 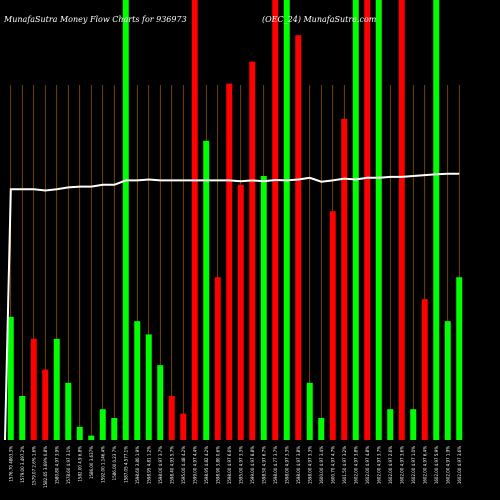 I want to click on tick-label: 1598.95 4.82 4.2%, so click(x=206, y=465).